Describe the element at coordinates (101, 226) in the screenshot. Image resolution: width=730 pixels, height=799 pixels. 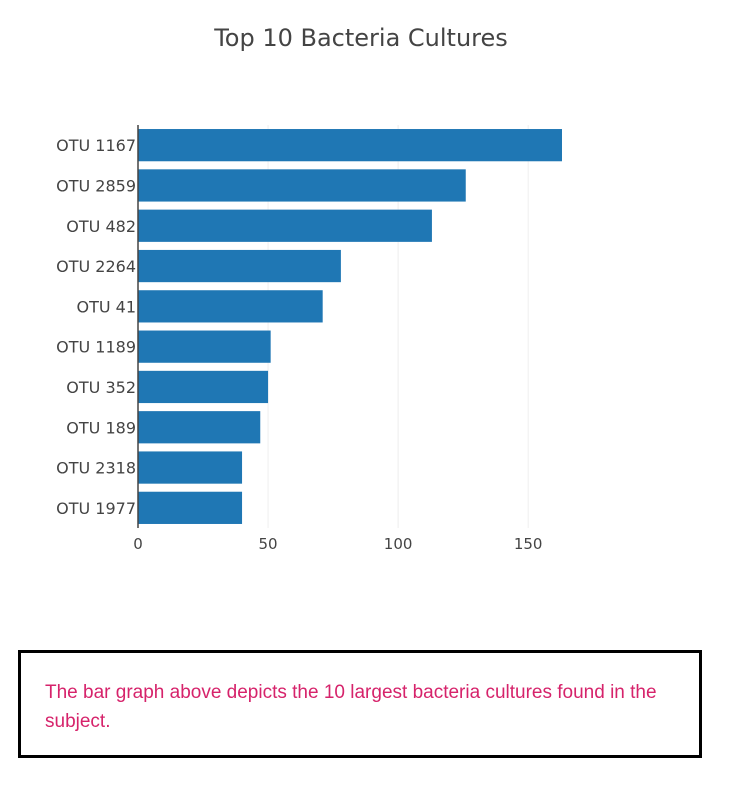
I see `y-tick-label: OTU 482` at that location.